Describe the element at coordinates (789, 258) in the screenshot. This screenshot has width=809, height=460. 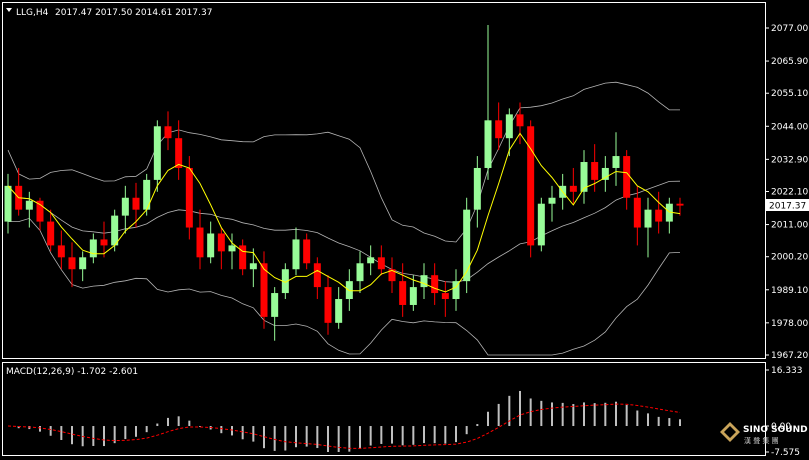
I see `price-tick-label: 2000.20` at that location.